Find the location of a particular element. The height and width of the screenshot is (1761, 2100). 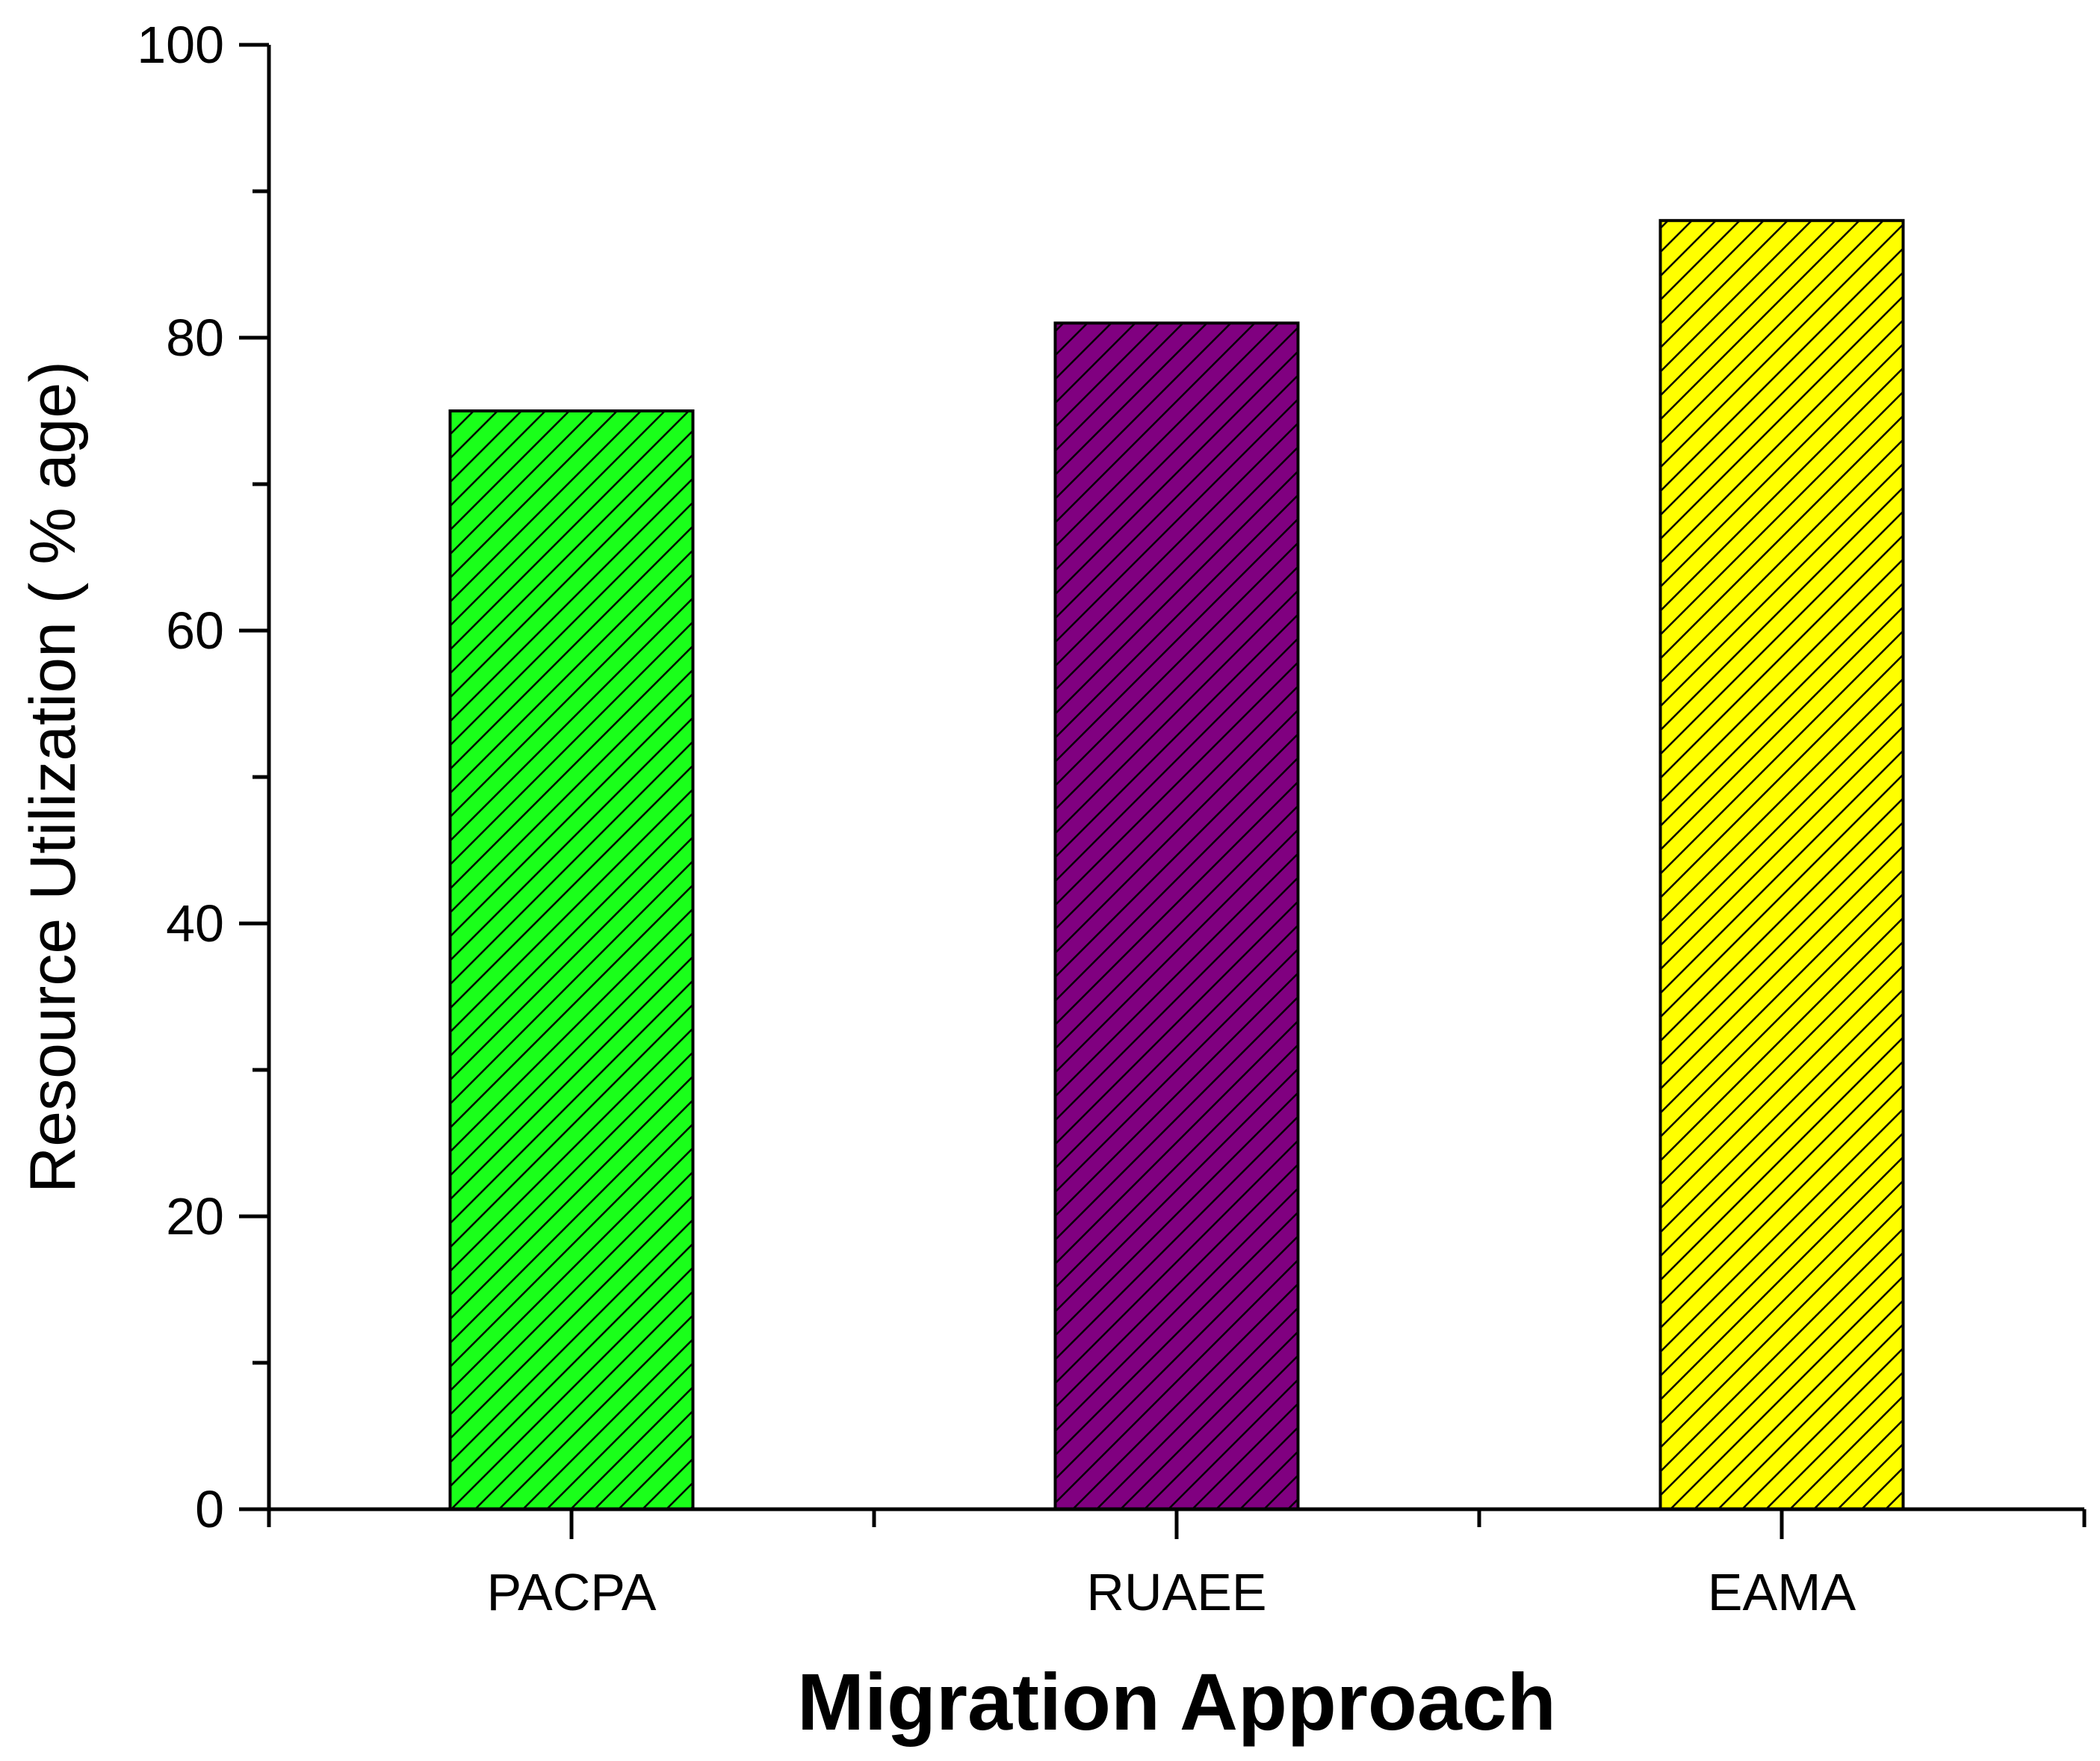

bar-eama is located at coordinates (1781, 865).